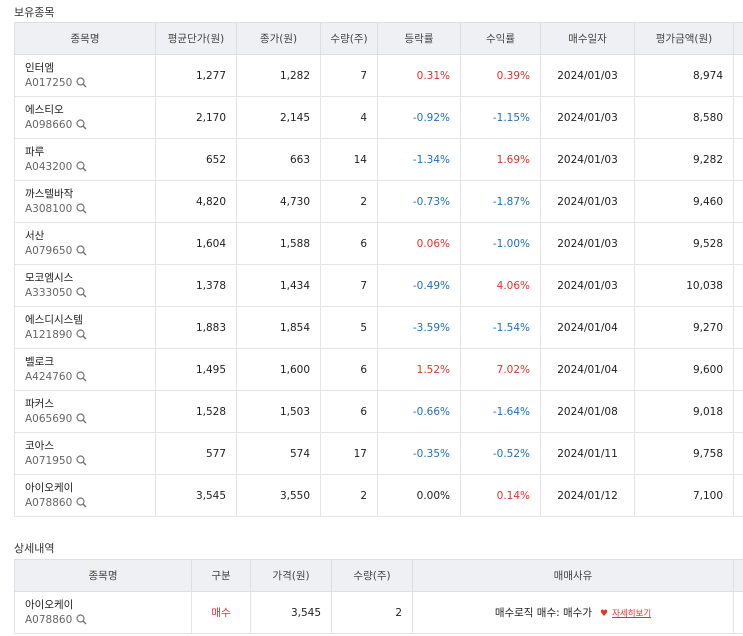 The height and width of the screenshot is (636, 743). Describe the element at coordinates (500, 369) in the screenshot. I see `return-cell: 7.02%` at that location.